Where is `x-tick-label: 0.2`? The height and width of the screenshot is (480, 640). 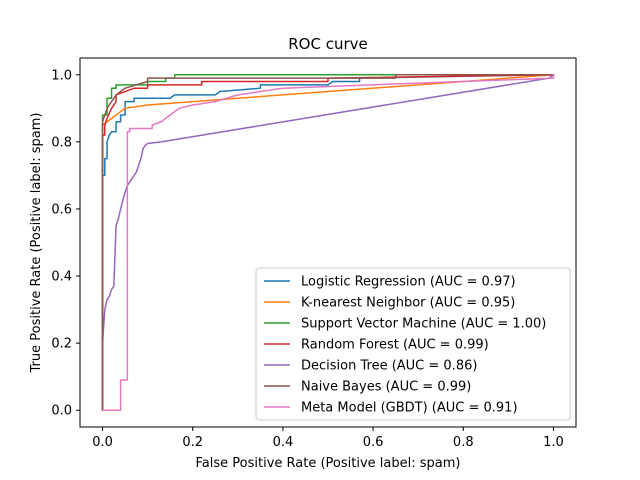
x-tick-label: 0.2 is located at coordinates (192, 442).